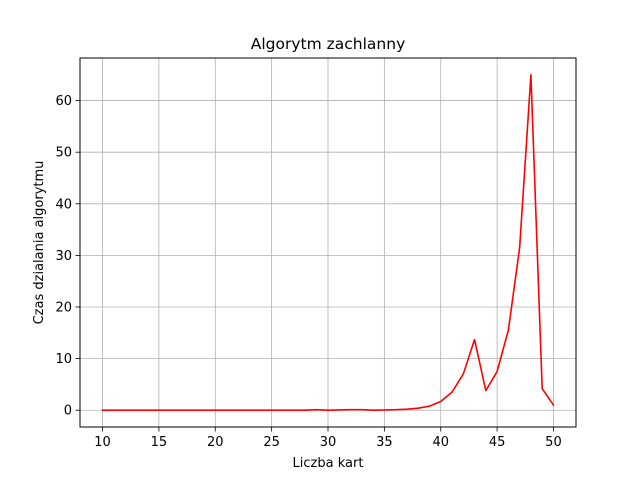  What do you see at coordinates (497, 442) in the screenshot?
I see `x-tick-label: 45` at bounding box center [497, 442].